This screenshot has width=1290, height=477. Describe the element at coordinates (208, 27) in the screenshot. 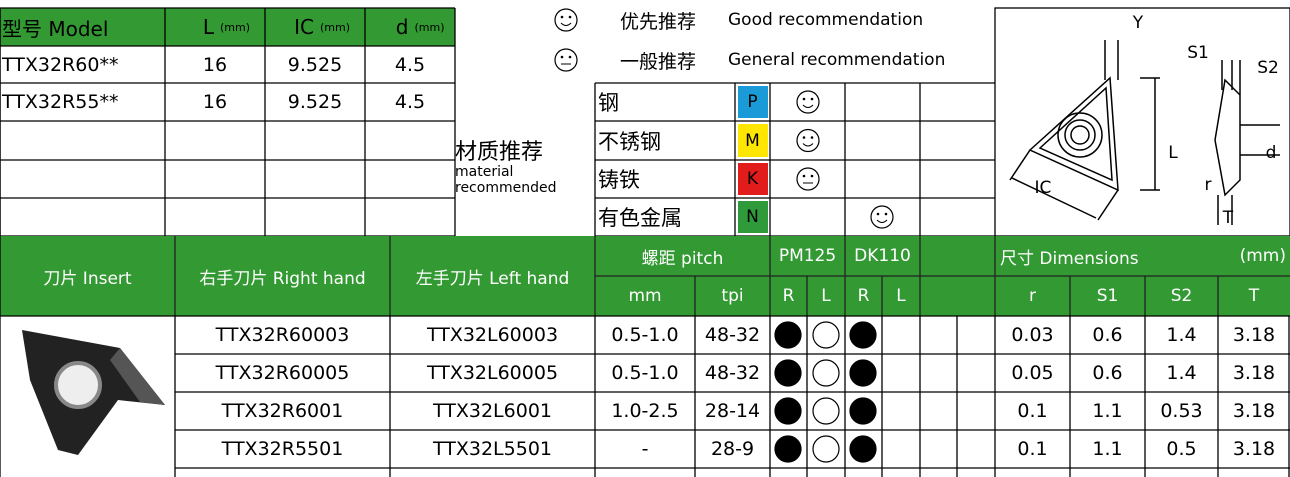

I see `header-label: L` at that location.